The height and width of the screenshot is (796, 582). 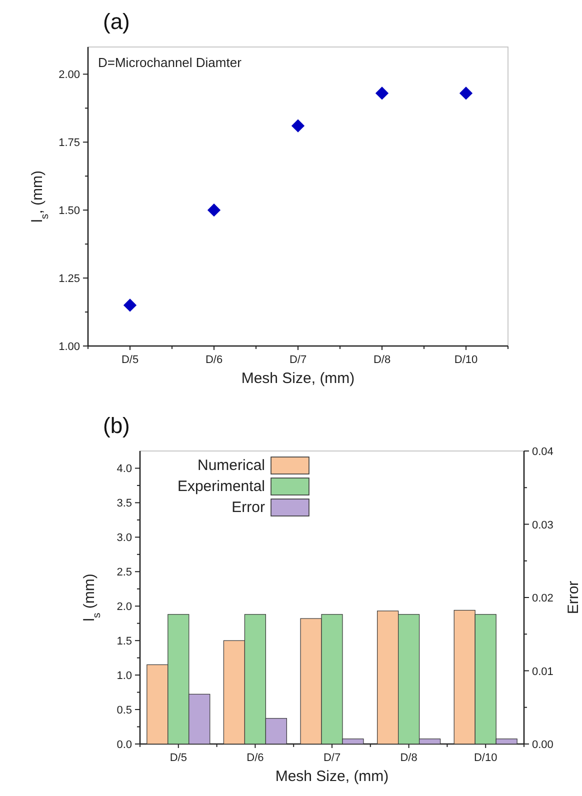 What do you see at coordinates (124, 538) in the screenshot?
I see `y-tick-label: 3.0` at bounding box center [124, 538].